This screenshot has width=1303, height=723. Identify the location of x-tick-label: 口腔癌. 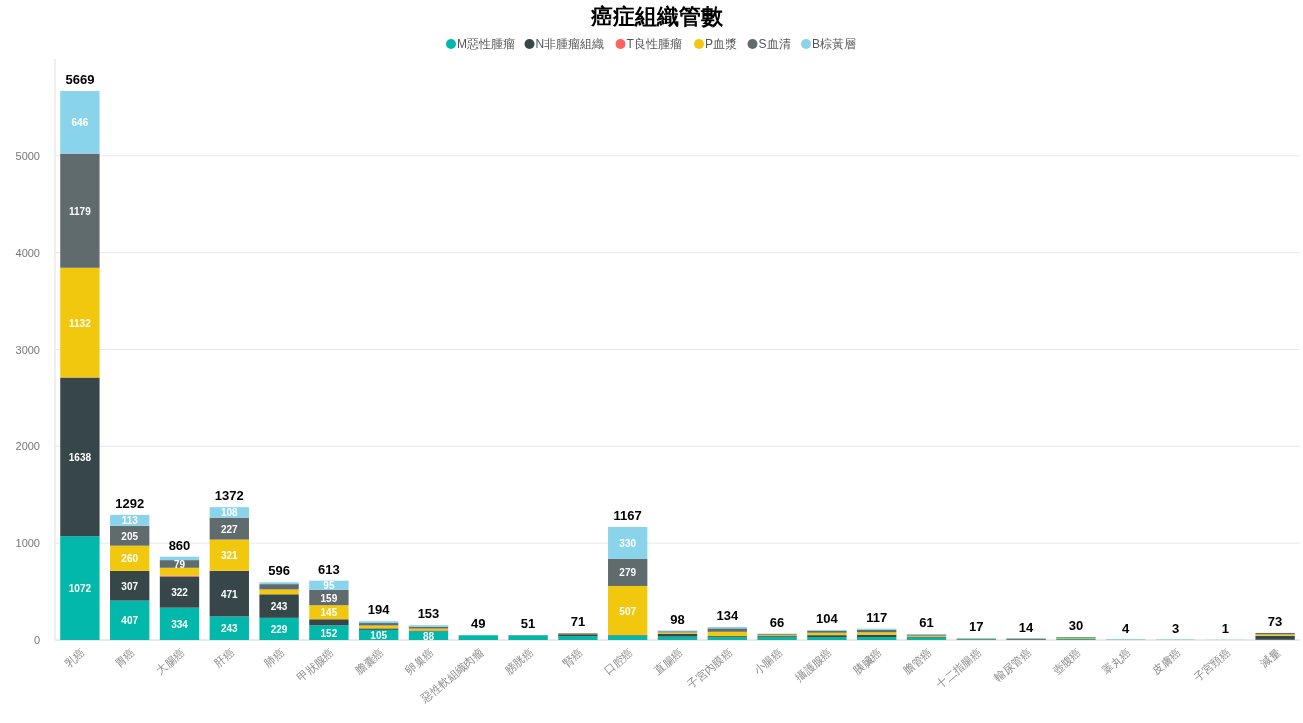
(618, 661).